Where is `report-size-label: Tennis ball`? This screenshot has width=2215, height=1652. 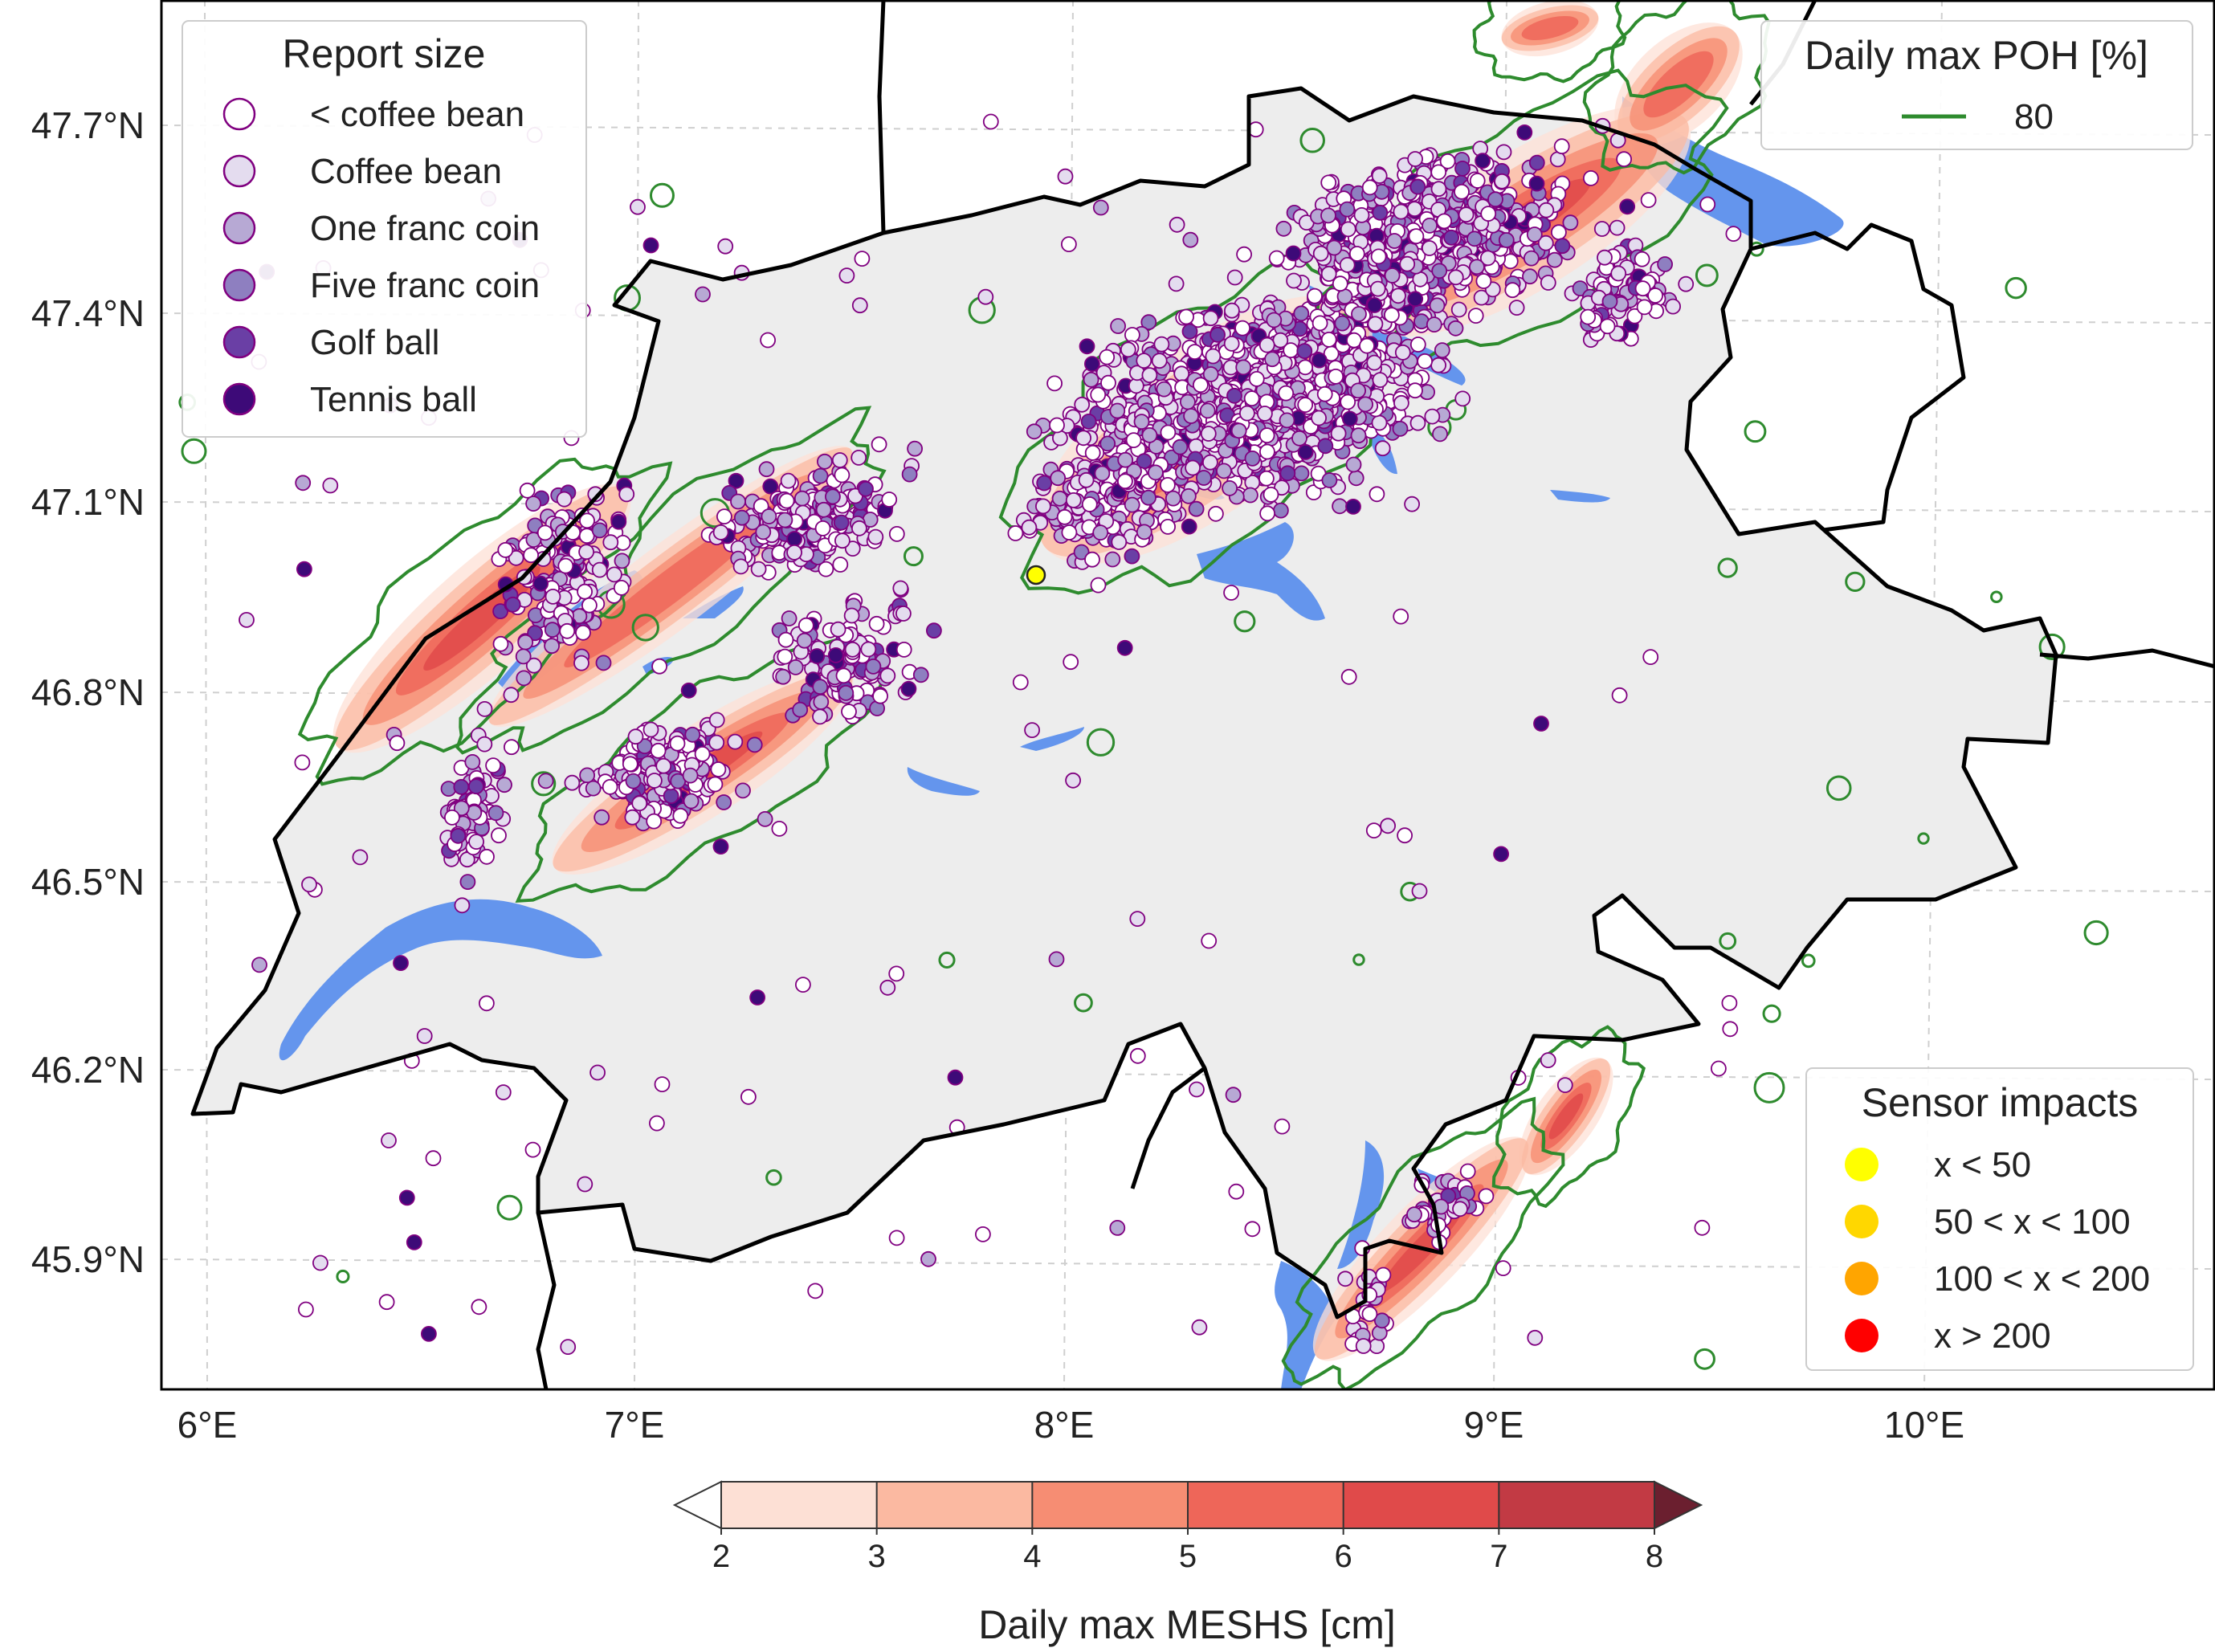
report-size-label: Tennis ball is located at coordinates (393, 399).